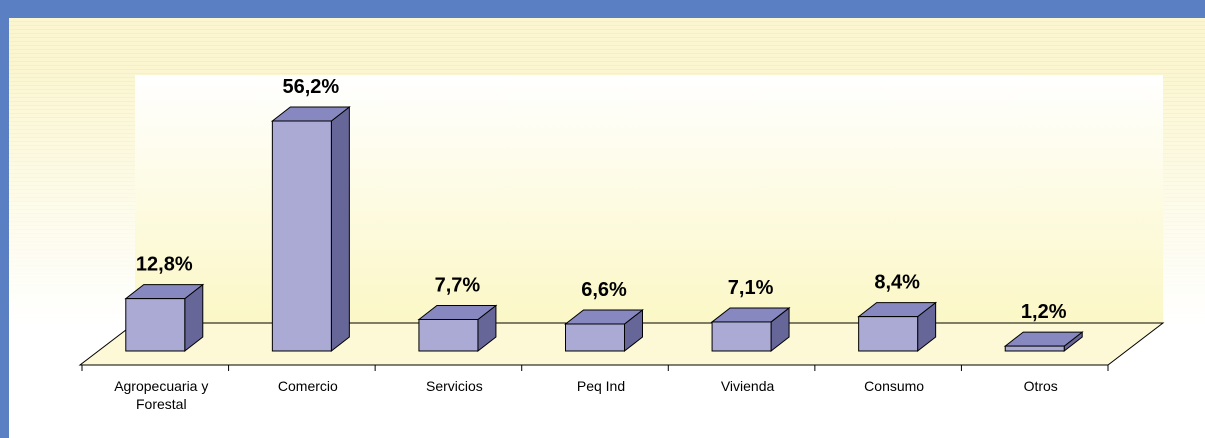 The height and width of the screenshot is (438, 1205). Describe the element at coordinates (601, 386) in the screenshot. I see `x-tick-label: Peq Ind` at that location.